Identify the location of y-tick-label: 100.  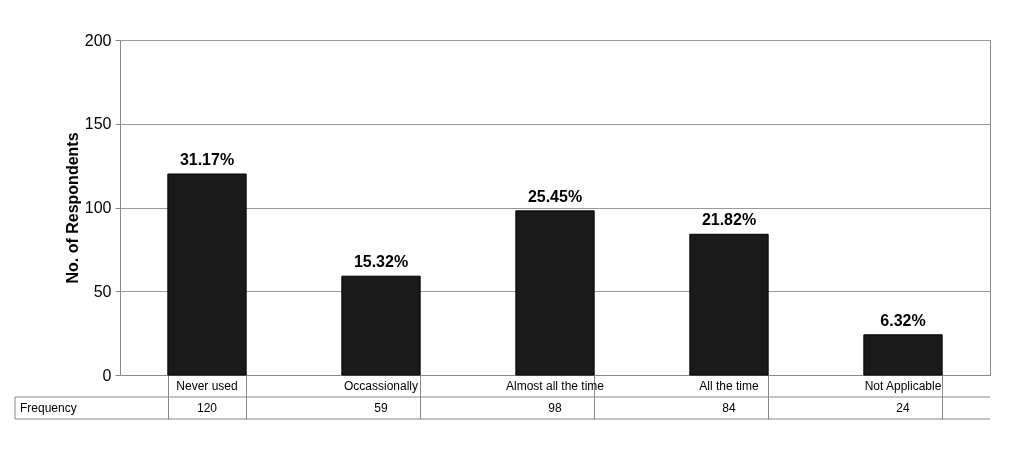
(98, 207).